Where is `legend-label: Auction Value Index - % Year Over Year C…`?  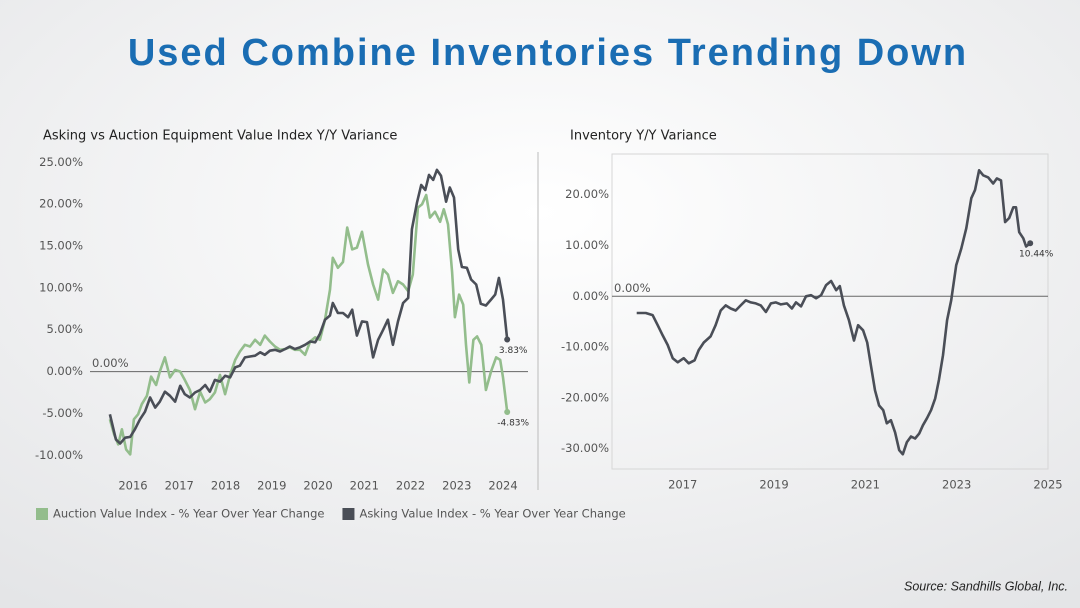
legend-label: Auction Value Index - % Year Over Year C… is located at coordinates (188, 514).